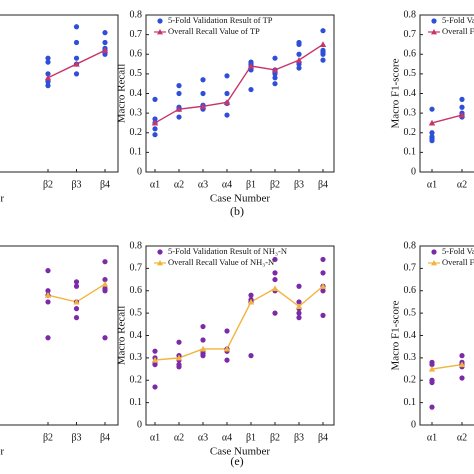 This screenshot has height=474, width=474. I want to click on panel-label: (b), so click(237, 211).